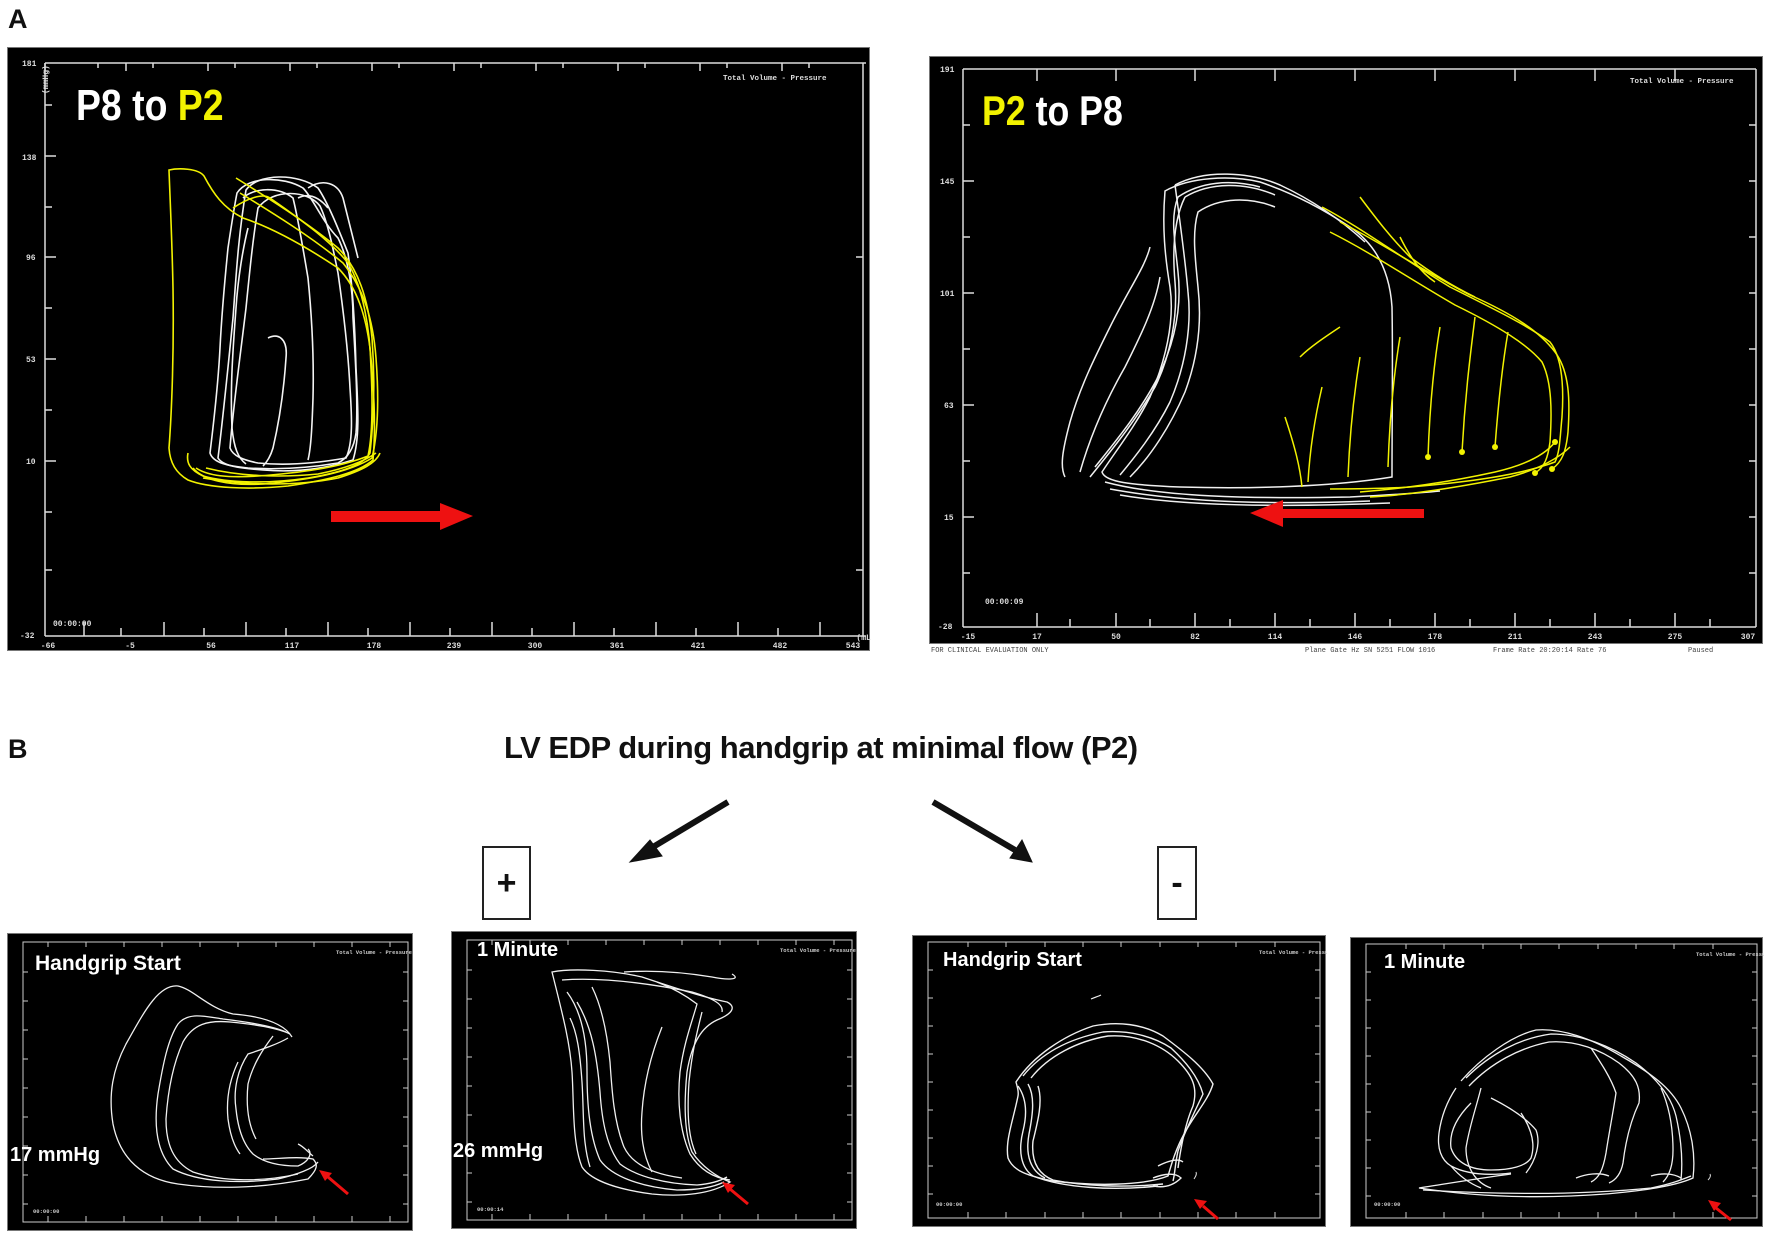 The width and height of the screenshot is (1772, 1244). I want to click on panel-a-label: A, so click(18, 19).